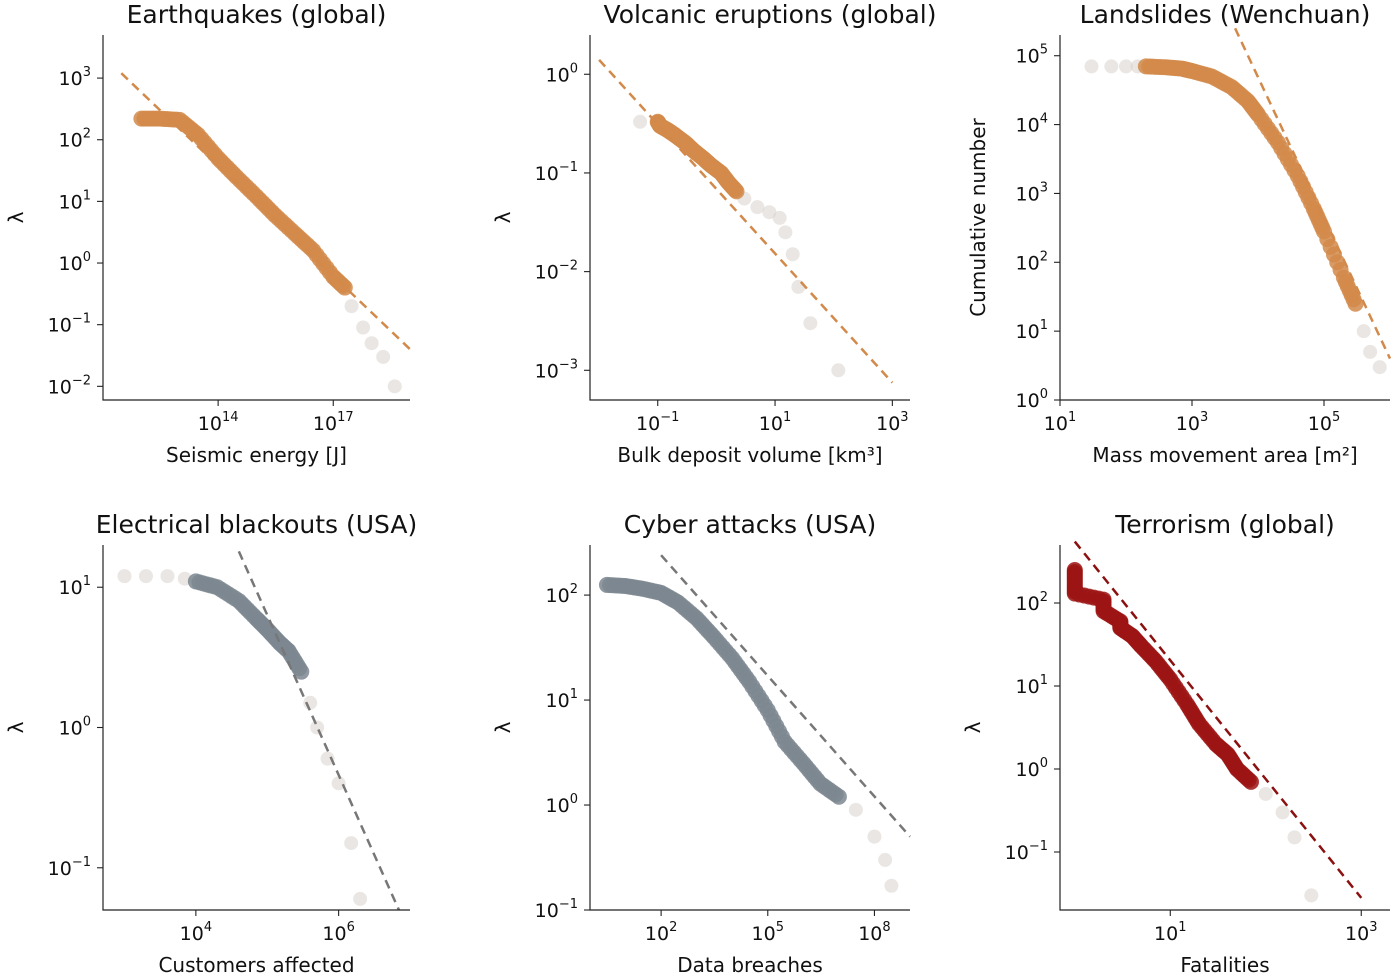 This screenshot has width=1400, height=980. What do you see at coordinates (1032, 124) in the screenshot?
I see `y-tick-label: 10⁴` at bounding box center [1032, 124].